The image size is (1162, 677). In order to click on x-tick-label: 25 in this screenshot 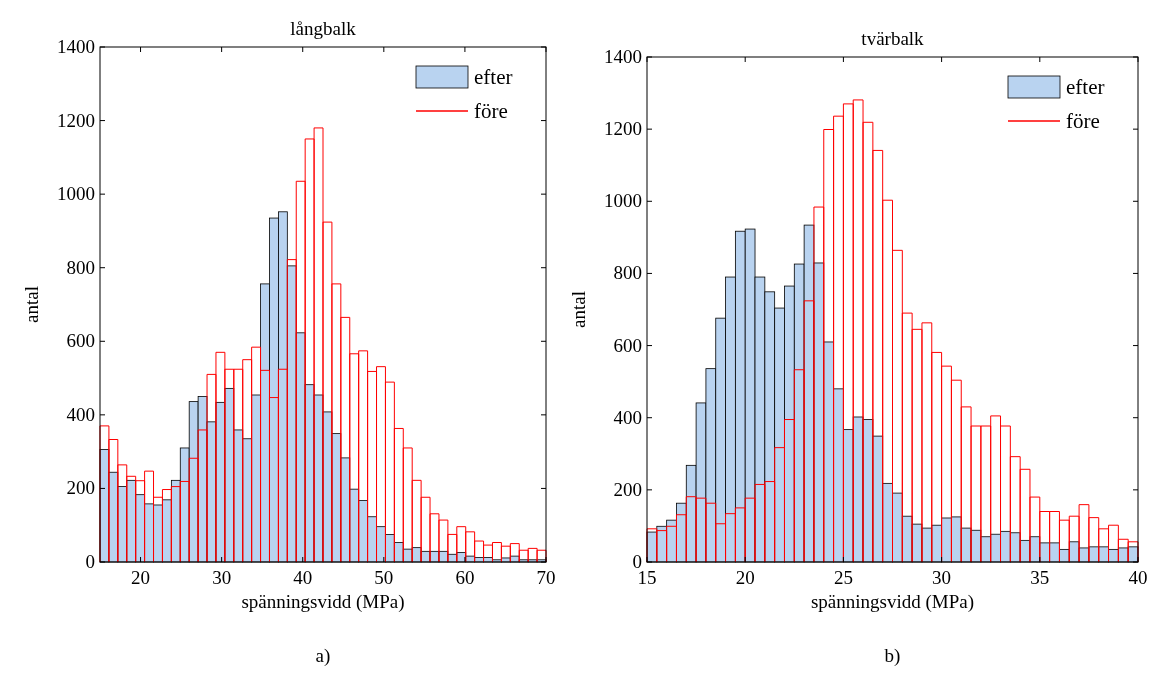, I will do `click(843, 577)`.